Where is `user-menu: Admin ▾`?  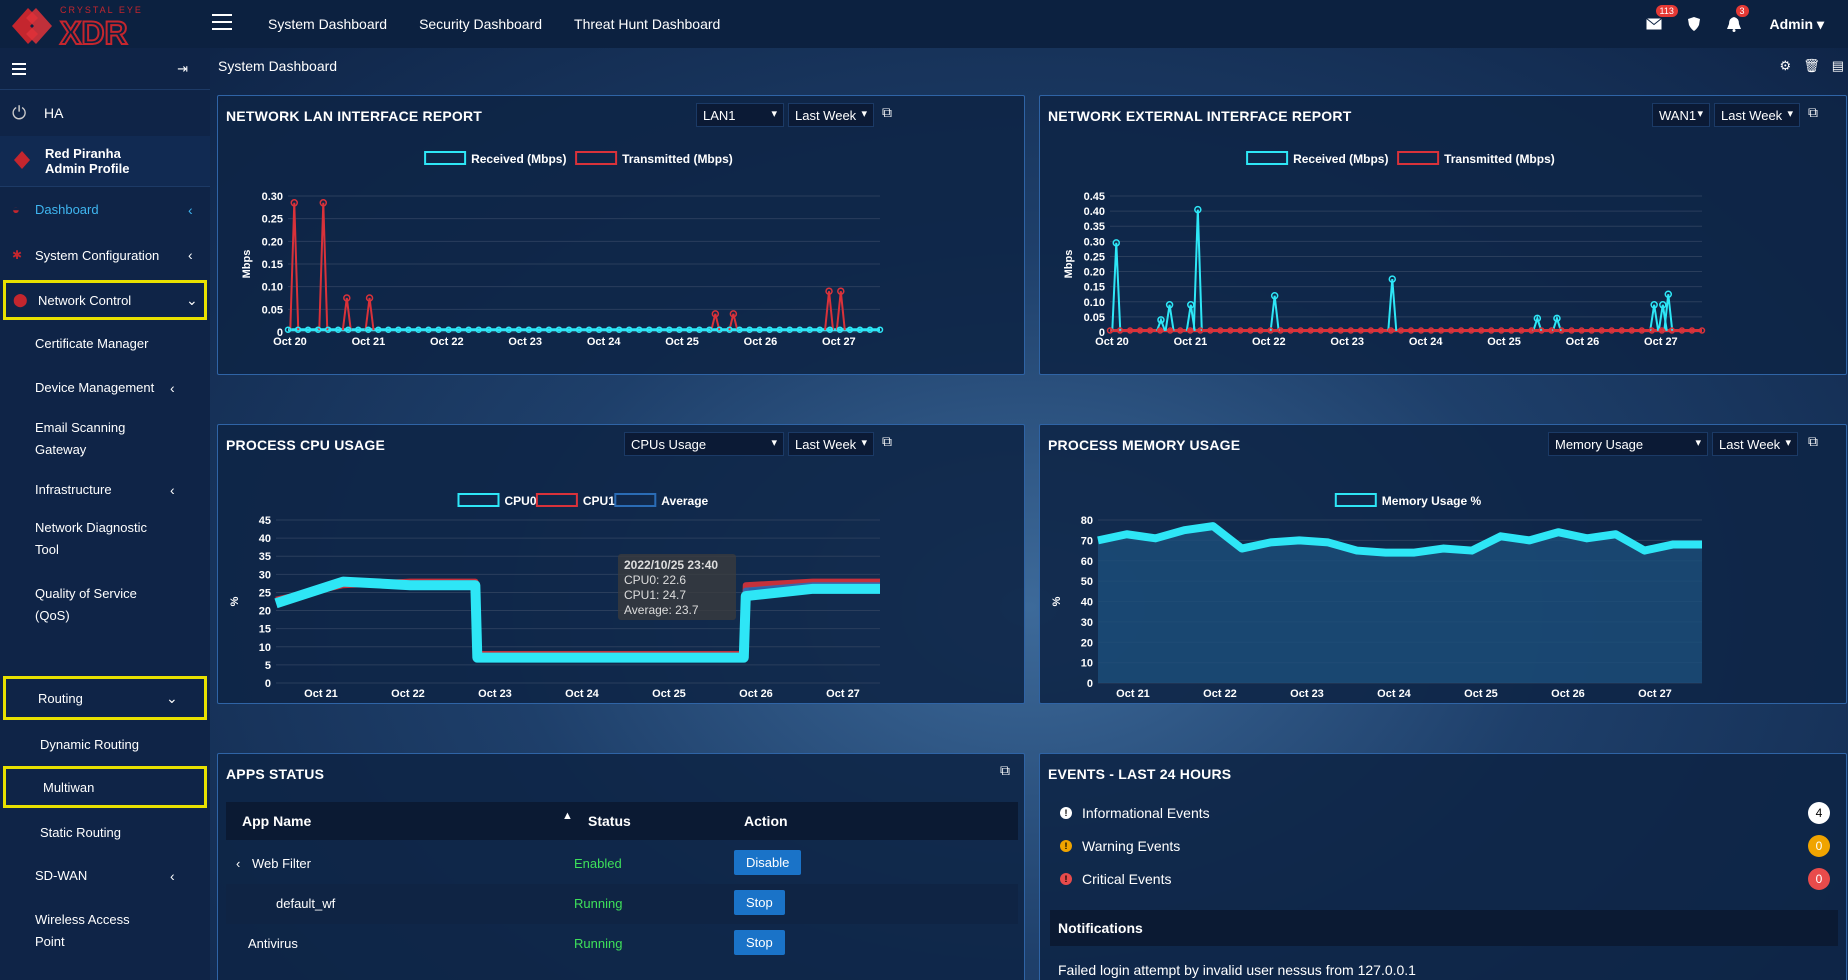 user-menu: Admin ▾ is located at coordinates (1796, 23).